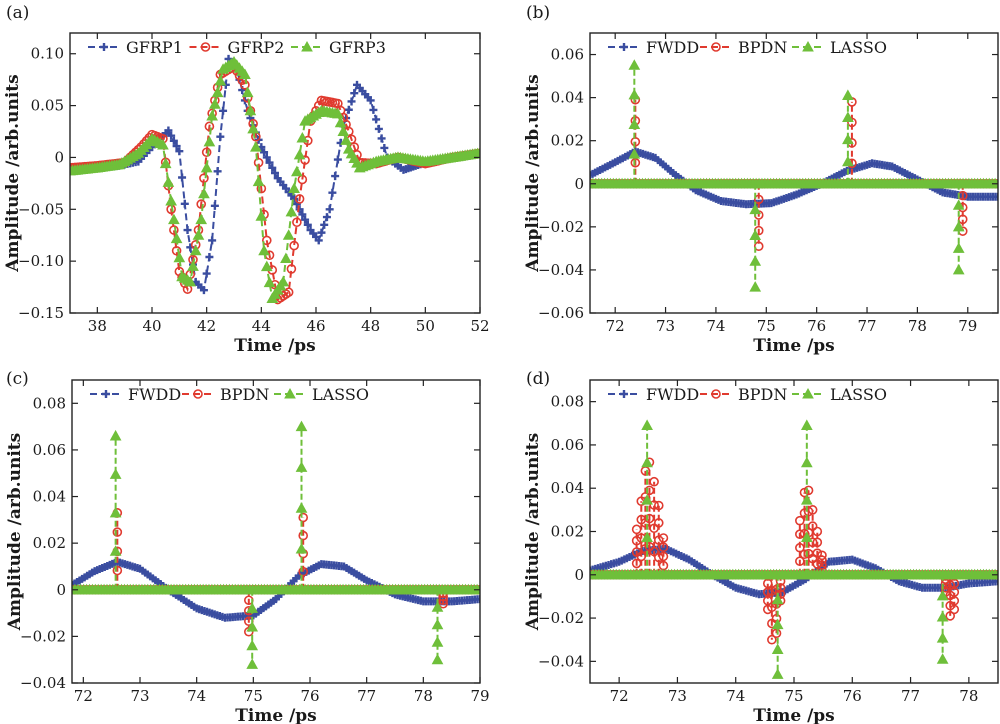 The height and width of the screenshot is (724, 1000). I want to click on legend-item: GFRP2, so click(236, 47).